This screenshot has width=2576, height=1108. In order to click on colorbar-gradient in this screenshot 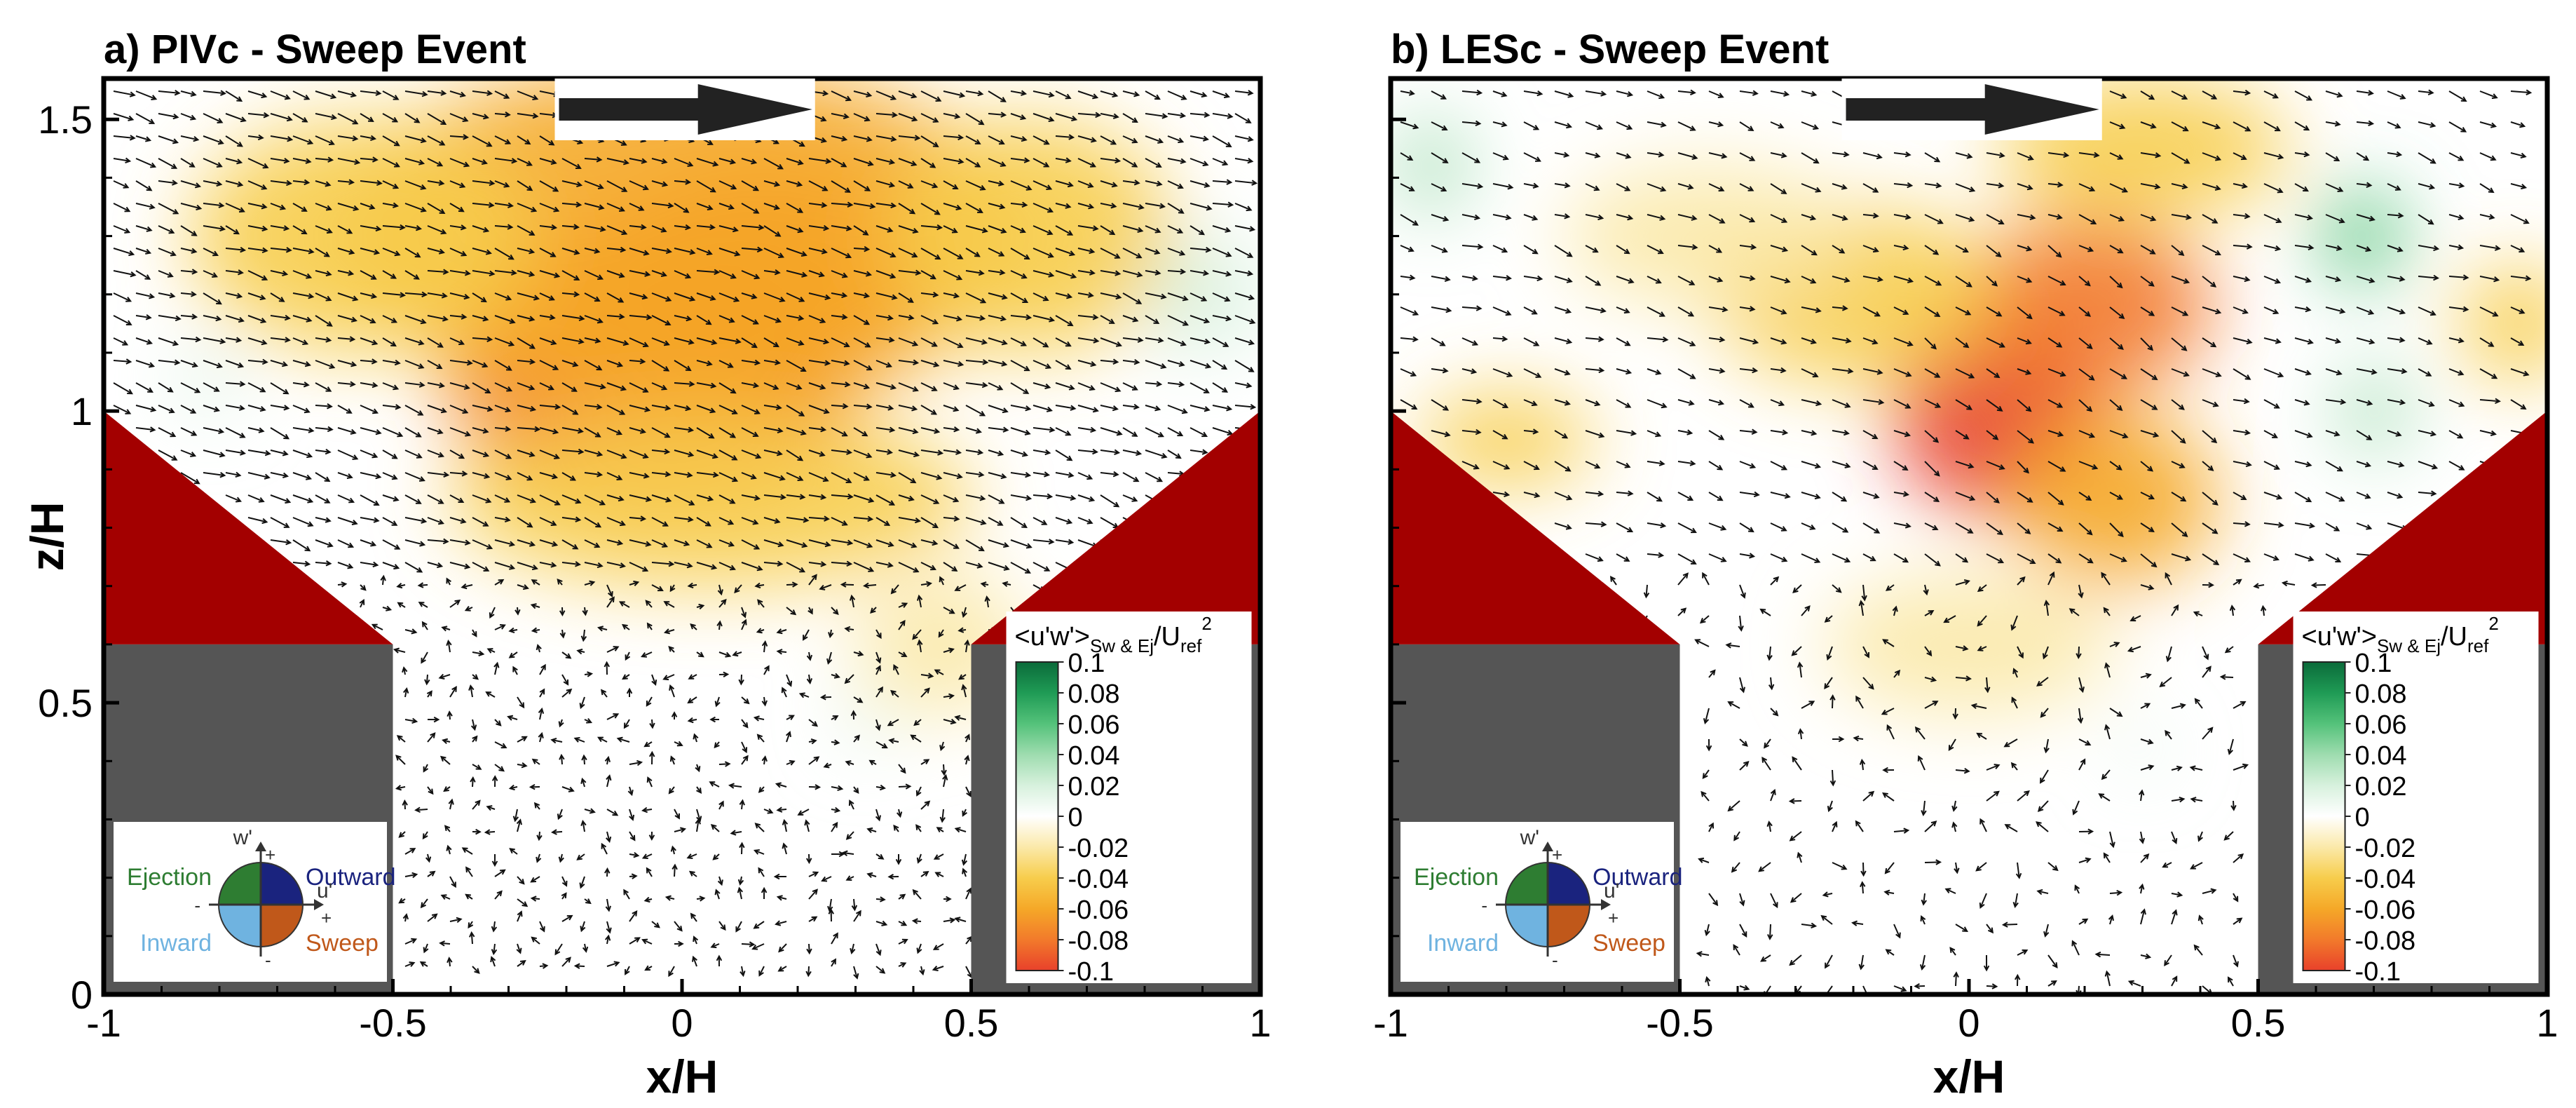, I will do `click(1037, 816)`.